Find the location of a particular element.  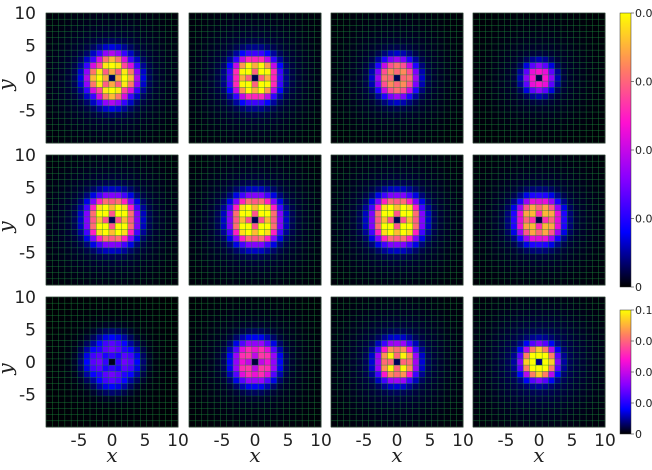

colorbar-tick-label: 0.09 is located at coordinates (643, 341).